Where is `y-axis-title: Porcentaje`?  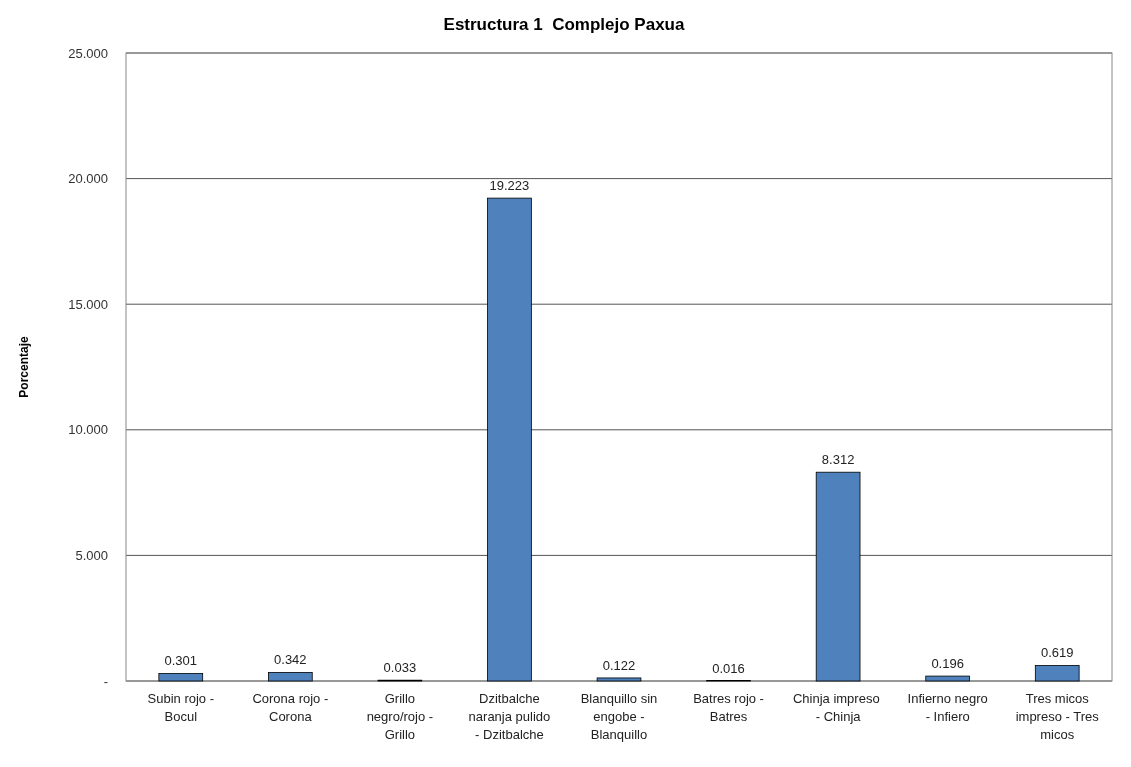 y-axis-title: Porcentaje is located at coordinates (24, 366).